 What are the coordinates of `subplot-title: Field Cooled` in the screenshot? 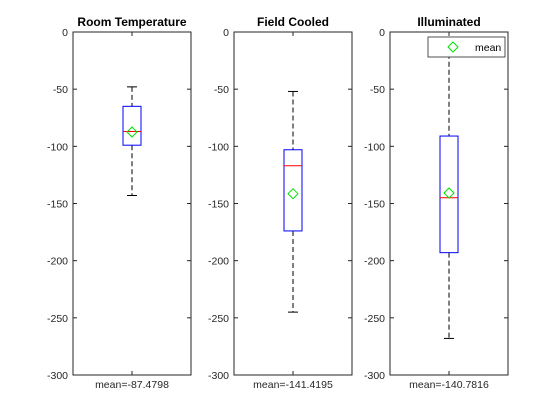 It's located at (293, 22).